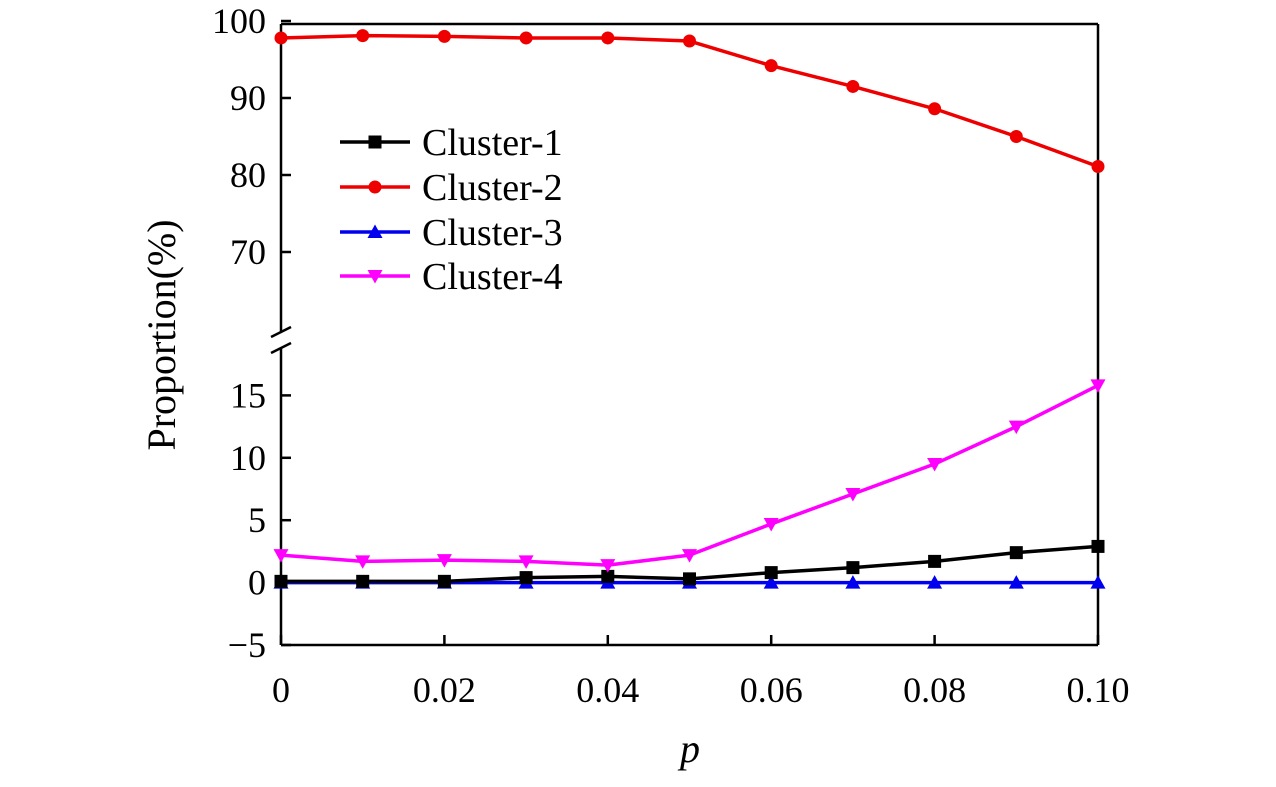 The height and width of the screenshot is (787, 1276). What do you see at coordinates (247, 645) in the screenshot?
I see `y-tick-label: −5` at bounding box center [247, 645].